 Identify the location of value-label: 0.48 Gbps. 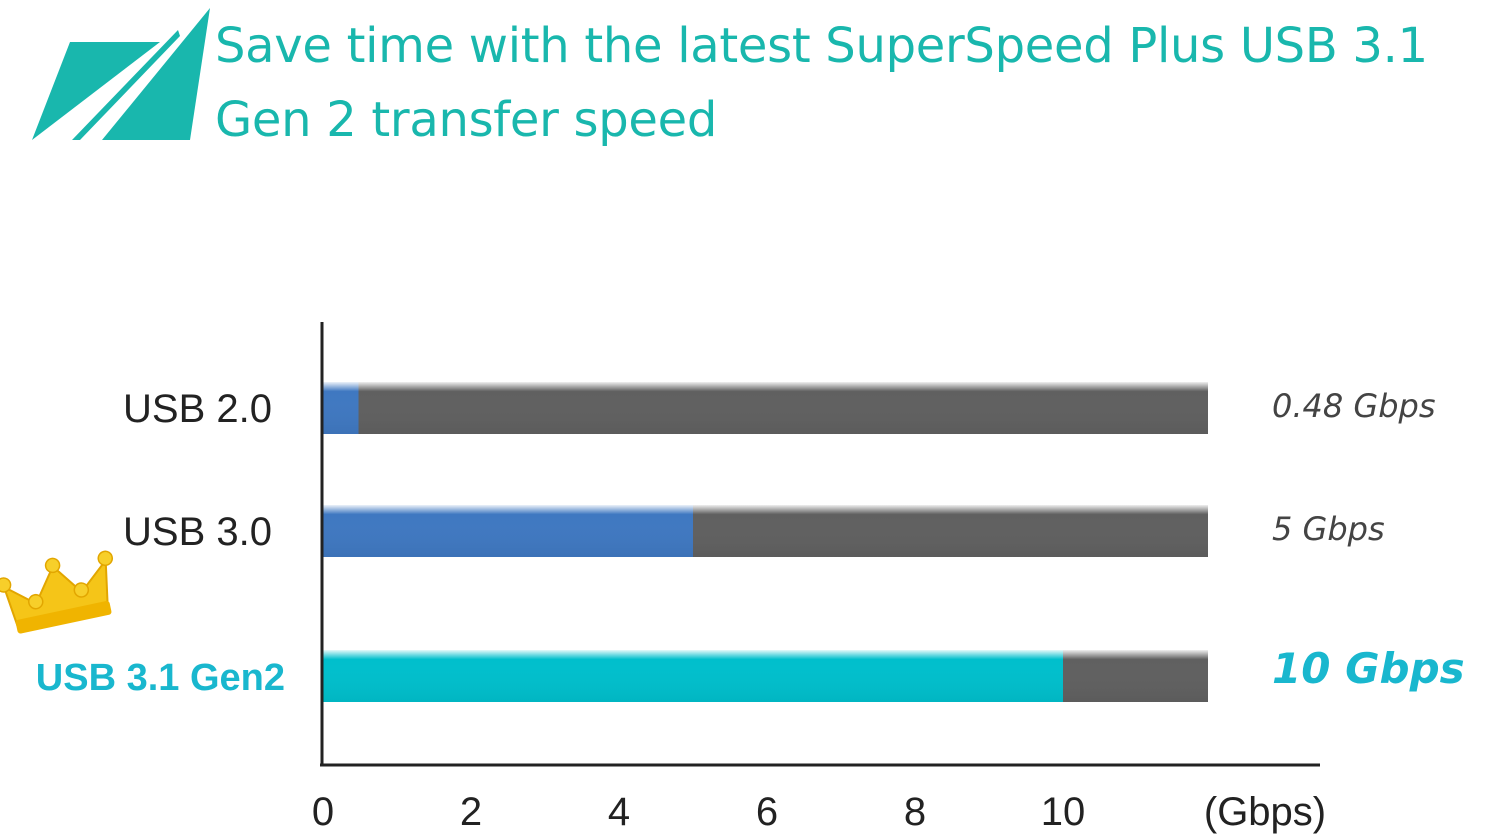
(1354, 406).